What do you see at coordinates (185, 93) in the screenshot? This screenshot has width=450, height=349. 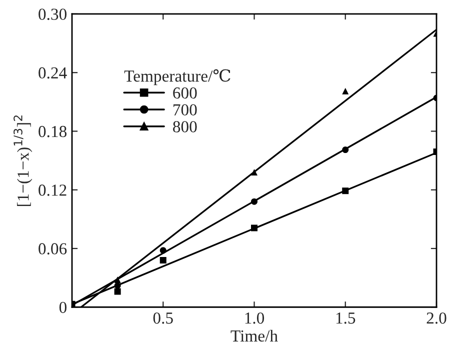 I see `legend-label: 600` at bounding box center [185, 93].